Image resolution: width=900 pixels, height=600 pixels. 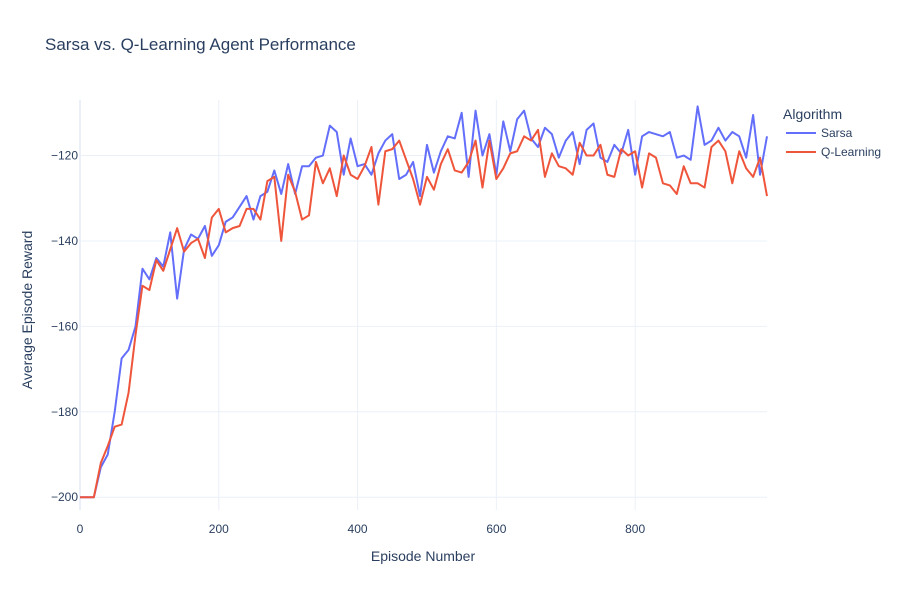 What do you see at coordinates (64, 241) in the screenshot?
I see `y-tick-label: −140` at bounding box center [64, 241].